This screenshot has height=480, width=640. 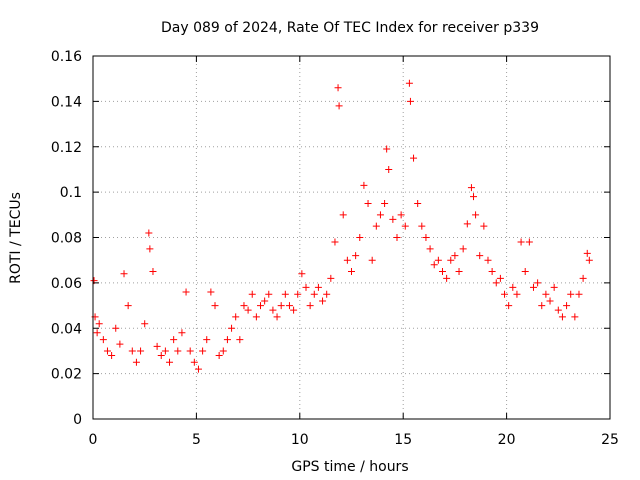 I want to click on y-tick-label: 0.14, so click(x=66, y=102).